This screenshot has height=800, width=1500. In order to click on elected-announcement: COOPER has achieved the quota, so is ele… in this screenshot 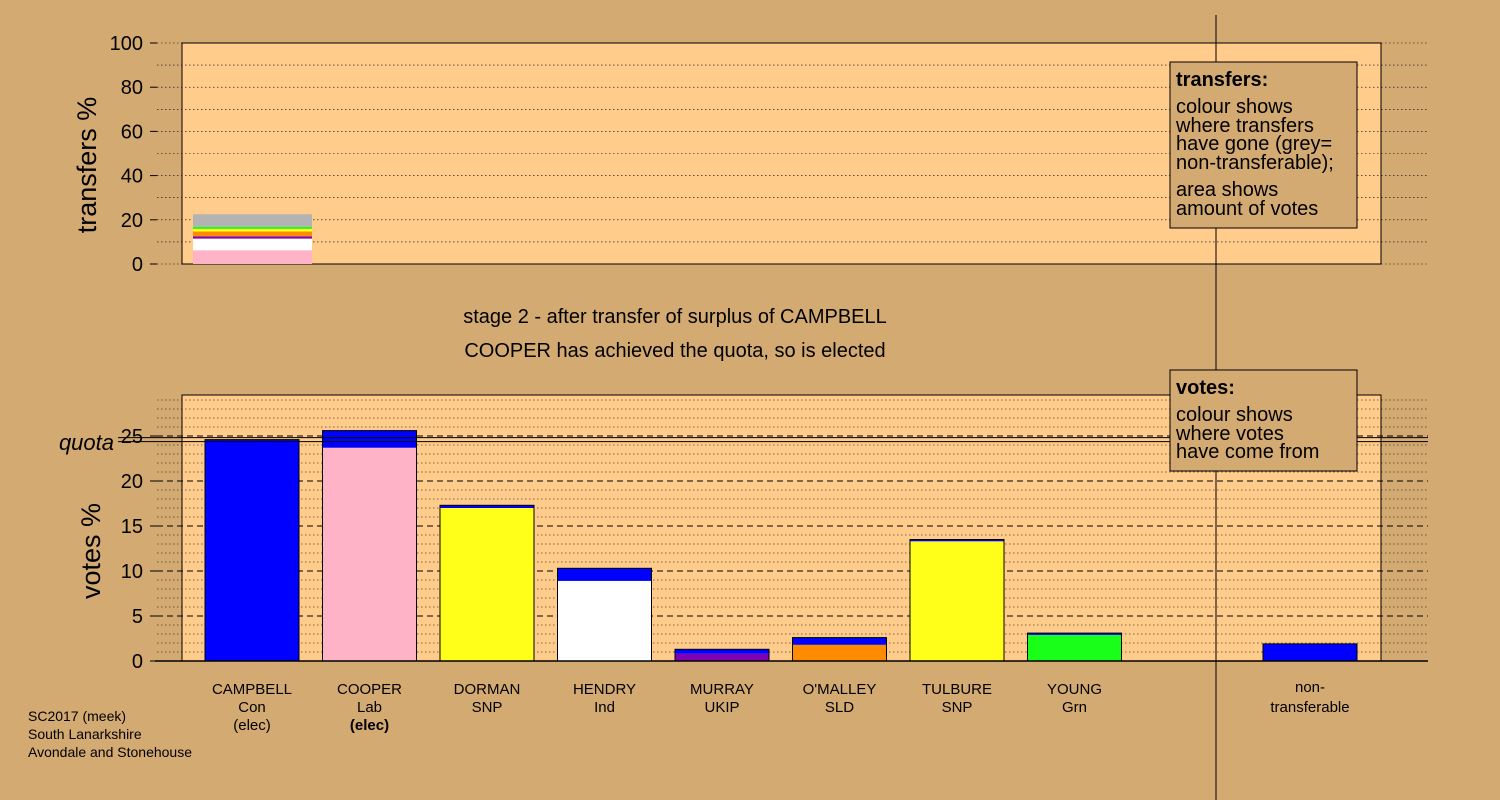, I will do `click(674, 351)`.